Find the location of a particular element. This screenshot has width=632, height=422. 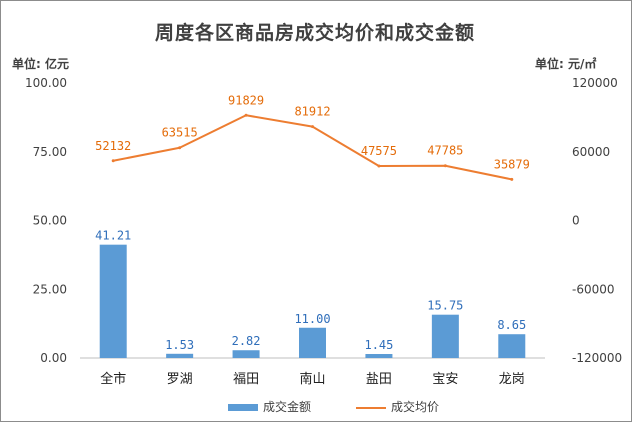

bar-value-label: 1.53 is located at coordinates (179, 345).